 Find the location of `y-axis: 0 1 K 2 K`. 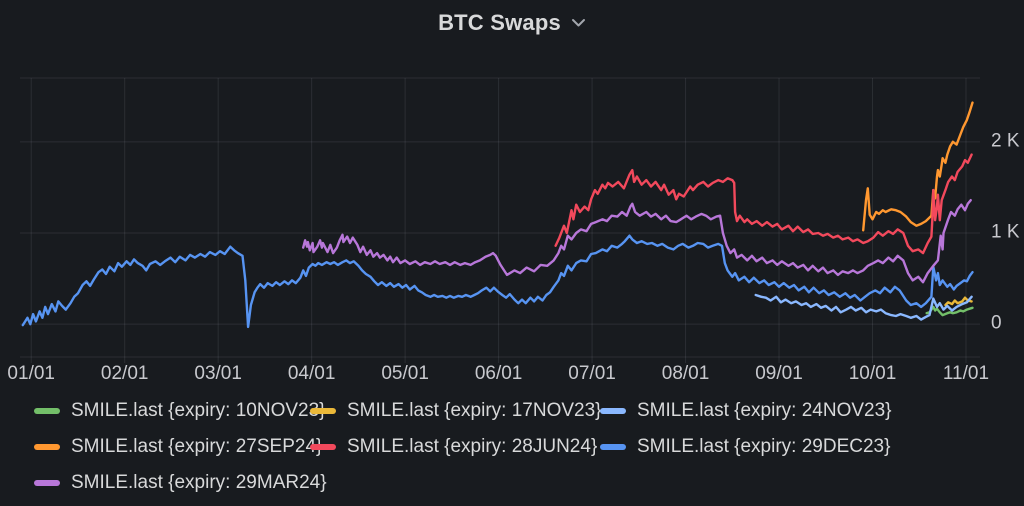

y-axis: 0 1 K 2 K is located at coordinates (1007, 253).